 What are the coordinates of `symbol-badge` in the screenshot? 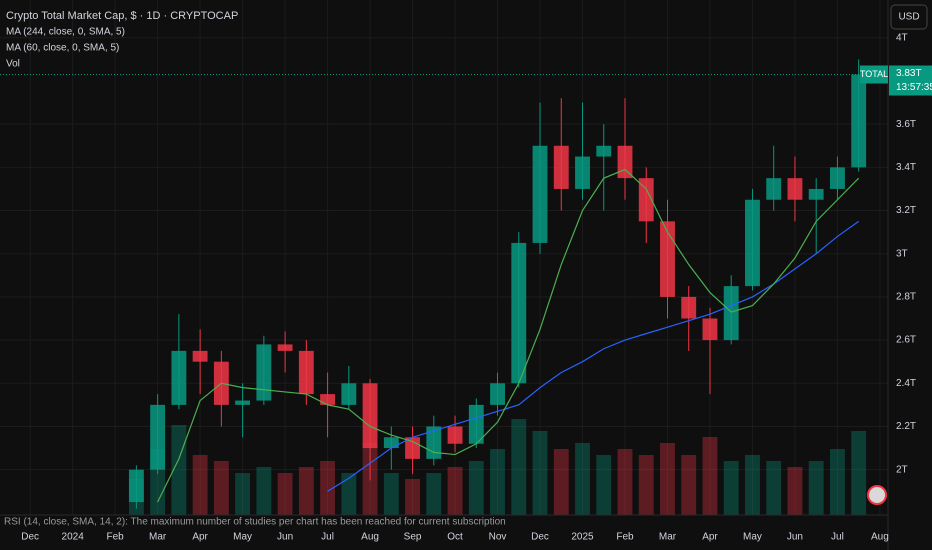 It's located at (874, 74).